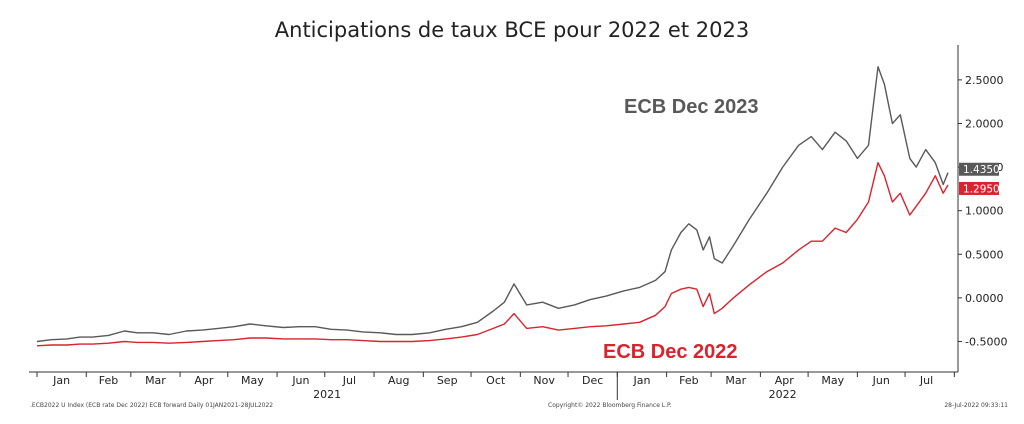 The width and height of the screenshot is (1024, 424). Describe the element at coordinates (447, 380) in the screenshot. I see `x-tick-label: Sep` at that location.